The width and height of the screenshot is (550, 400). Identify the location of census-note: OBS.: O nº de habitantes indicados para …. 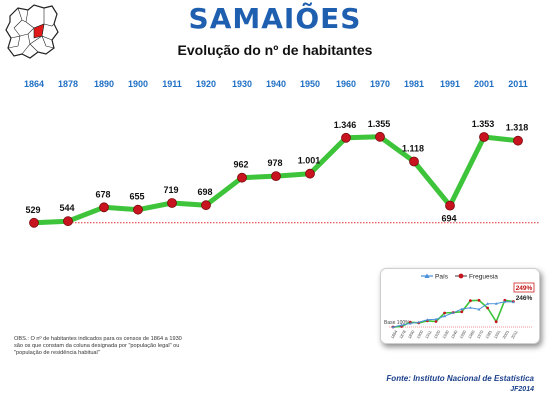
(98, 346).